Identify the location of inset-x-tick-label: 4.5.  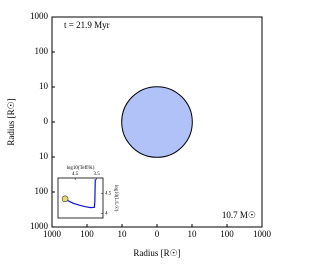
(75, 174).